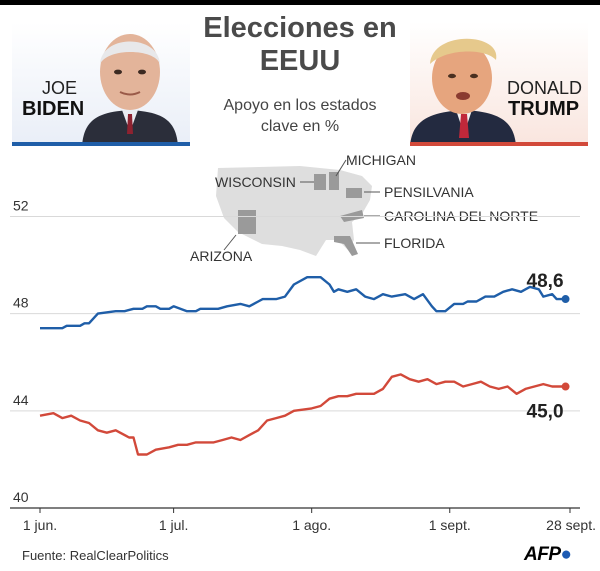 This screenshot has height=571, width=600. Describe the element at coordinates (545, 412) in the screenshot. I see `end-label-trump: 45,0` at that location.